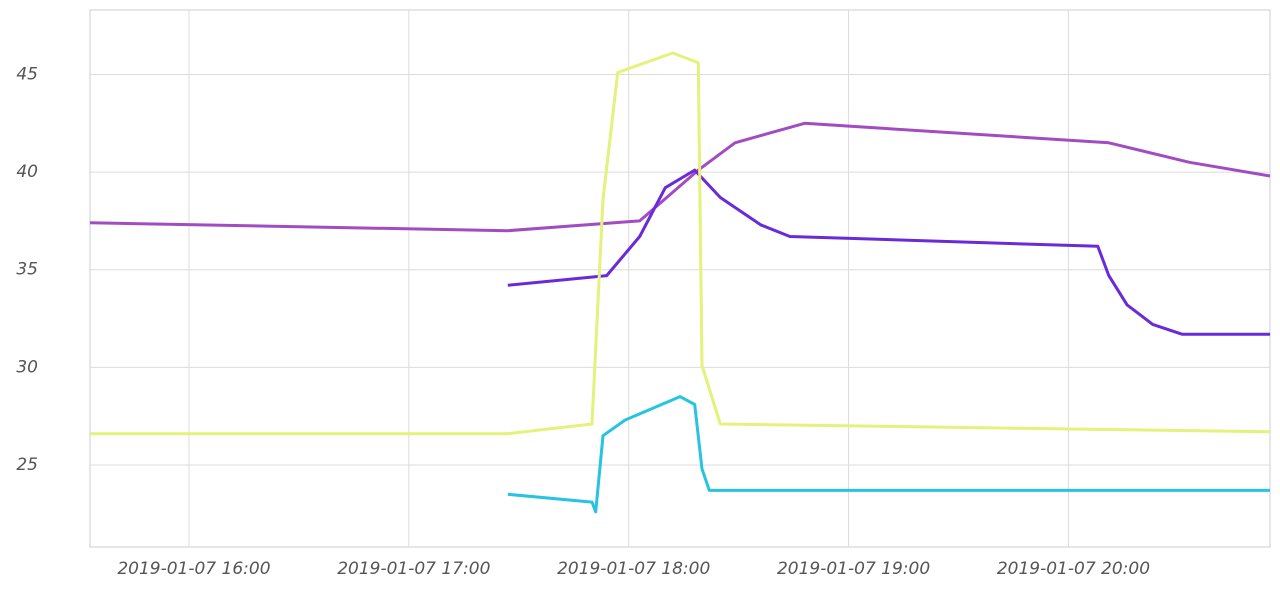  What do you see at coordinates (853, 569) in the screenshot?
I see `x-tick-label: 2019-01-07 19:00` at bounding box center [853, 569].